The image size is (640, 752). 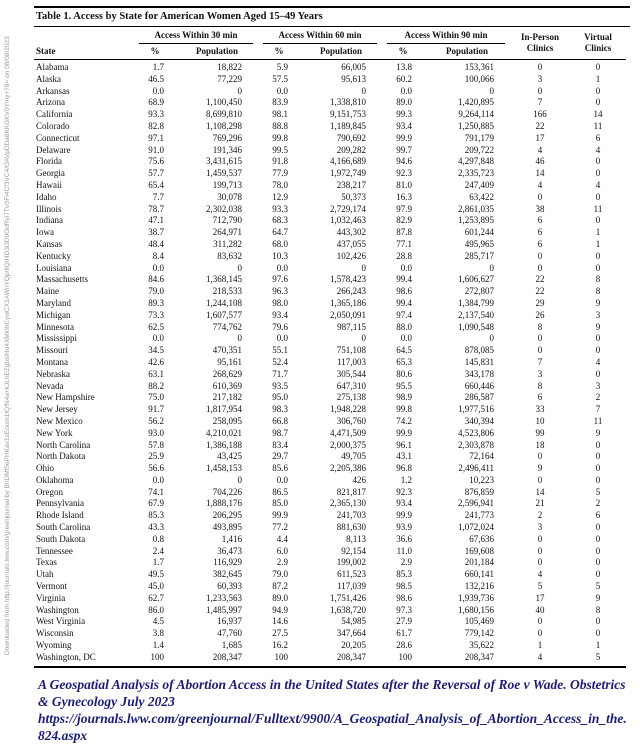 I want to click on state-cell: Michigan, so click(x=53, y=314).